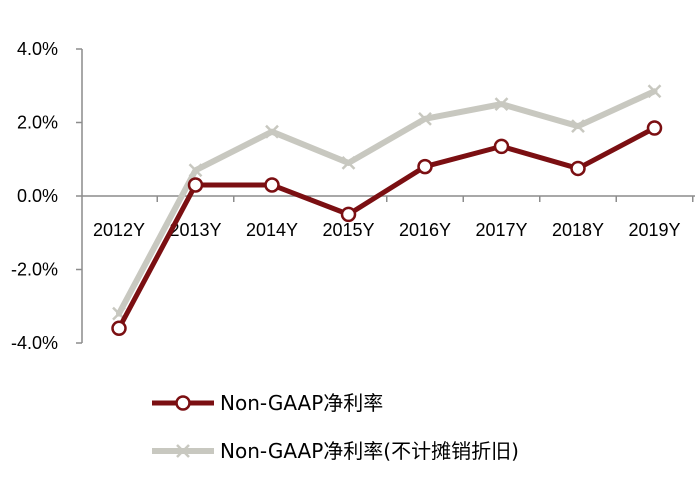 The height and width of the screenshot is (504, 700). Describe the element at coordinates (578, 230) in the screenshot. I see `x-tick-label: 2018Y` at that location.